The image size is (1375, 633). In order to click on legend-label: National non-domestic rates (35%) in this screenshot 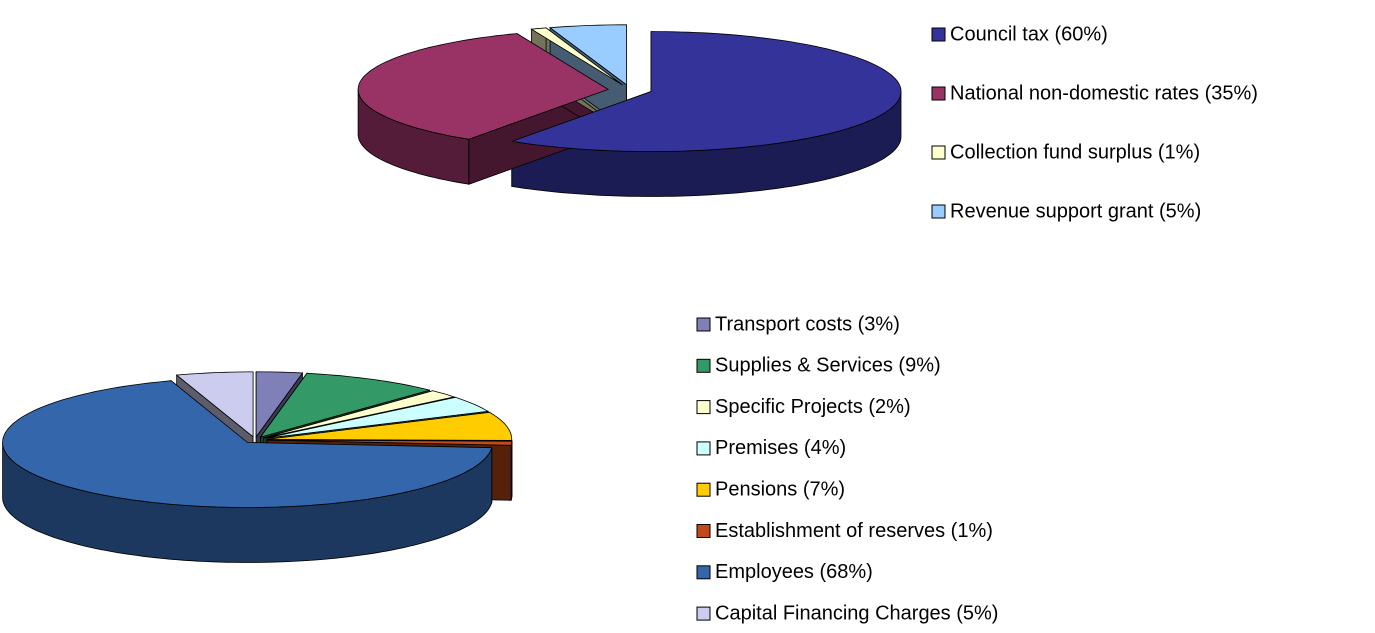, I will do `click(1104, 93)`.